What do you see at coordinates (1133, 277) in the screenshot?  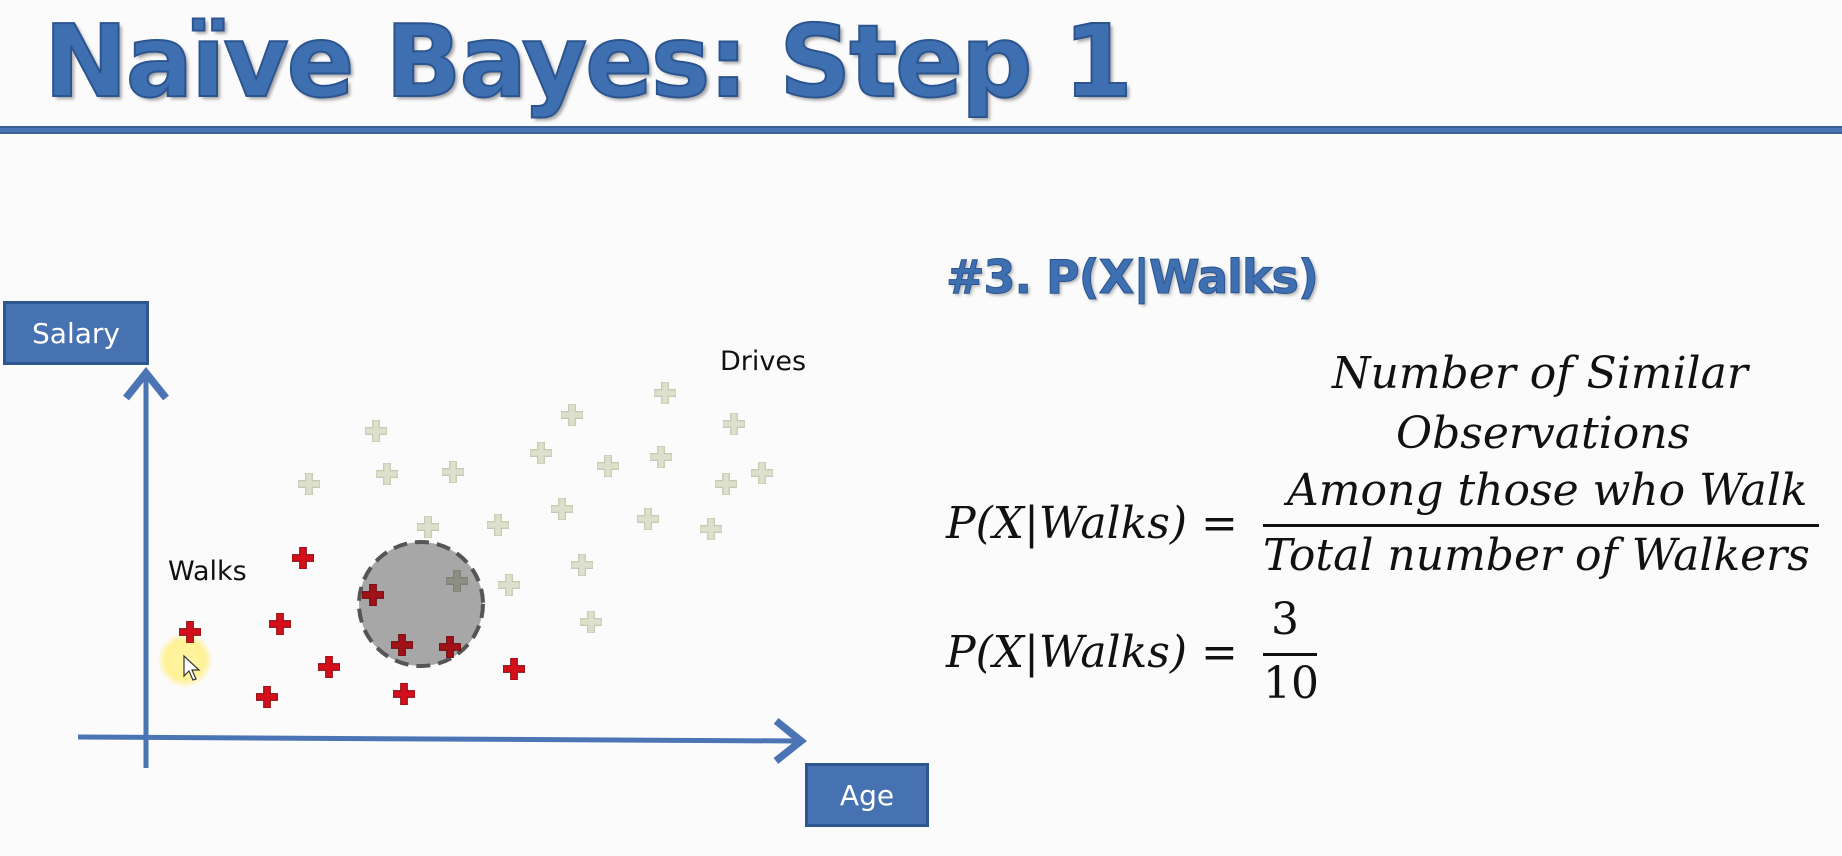 I see `formula-heading: #3. P(X|Walks)` at bounding box center [1133, 277].